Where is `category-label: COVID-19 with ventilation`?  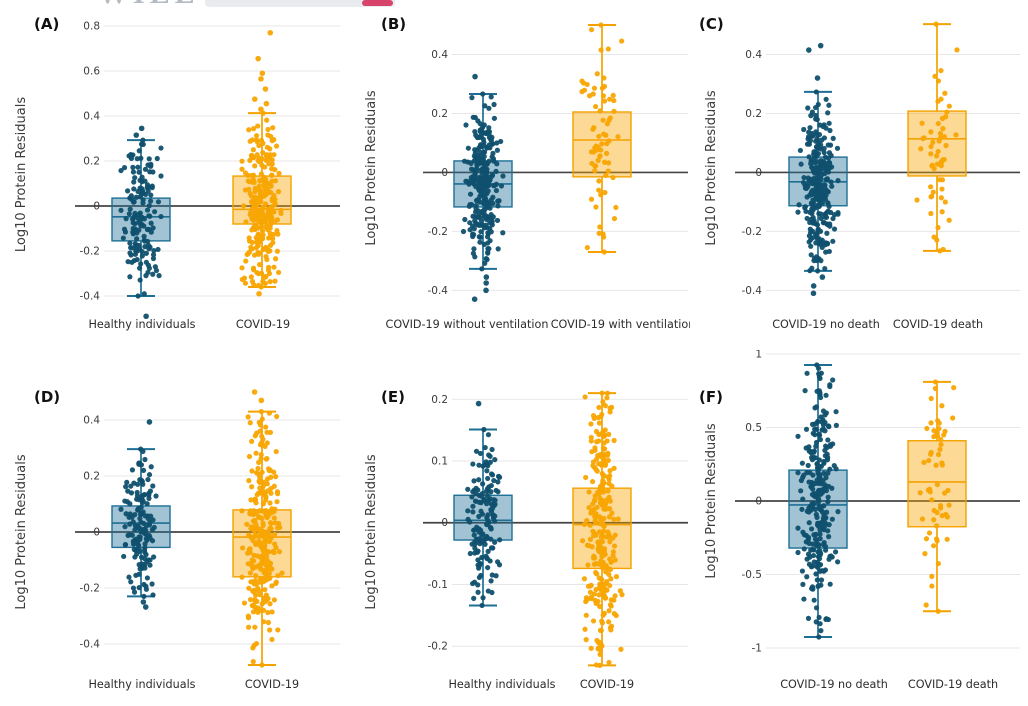 category-label: COVID-19 with ventilation is located at coordinates (620, 324).